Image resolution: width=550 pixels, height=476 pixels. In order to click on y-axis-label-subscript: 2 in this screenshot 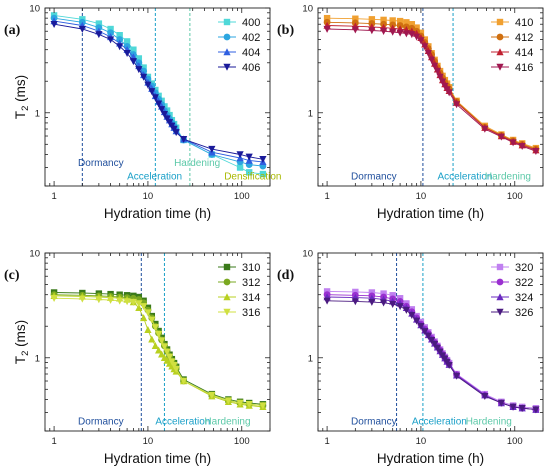, I will do `click(25, 353)`.